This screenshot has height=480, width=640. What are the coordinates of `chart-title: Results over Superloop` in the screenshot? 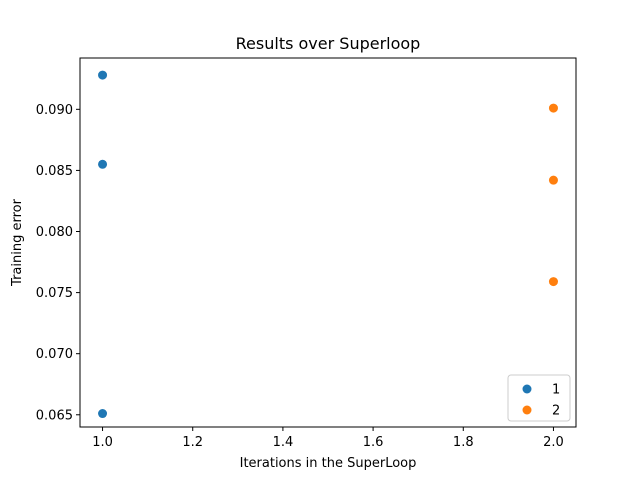 It's located at (328, 43).